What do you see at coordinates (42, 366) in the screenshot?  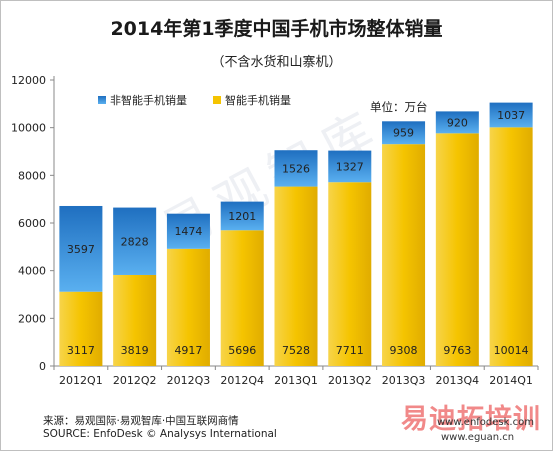 I see `y-tick-label: 0` at bounding box center [42, 366].